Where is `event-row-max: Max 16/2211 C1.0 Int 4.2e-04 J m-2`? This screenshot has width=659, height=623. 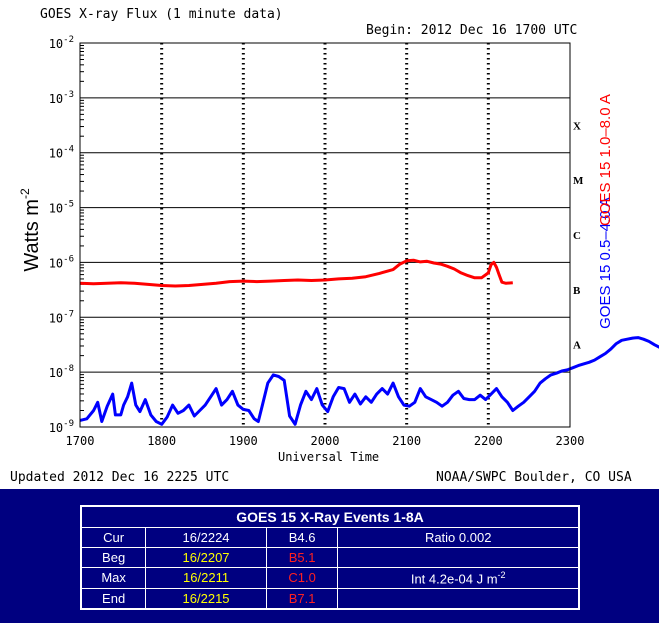 event-row-max: Max 16/2211 C1.0 Int 4.2e-04 J m-2 is located at coordinates (329, 578).